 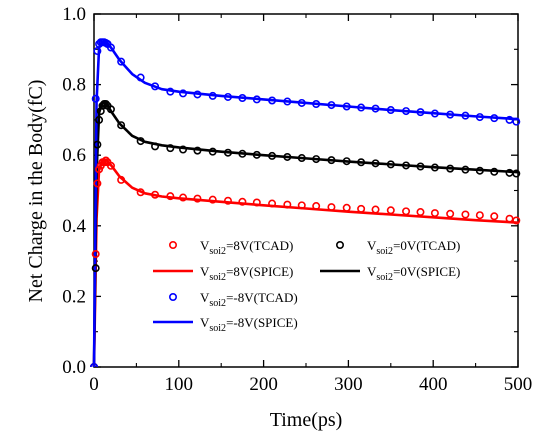 I want to click on x-tick-label: 0, so click(x=94, y=384).